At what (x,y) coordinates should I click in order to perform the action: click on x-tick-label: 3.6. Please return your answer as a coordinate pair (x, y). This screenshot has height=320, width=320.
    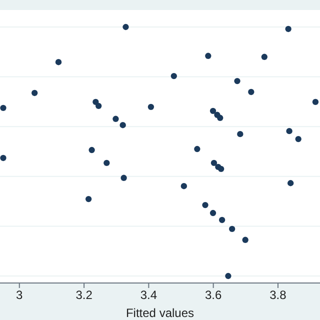
    Looking at the image, I should click on (213, 295).